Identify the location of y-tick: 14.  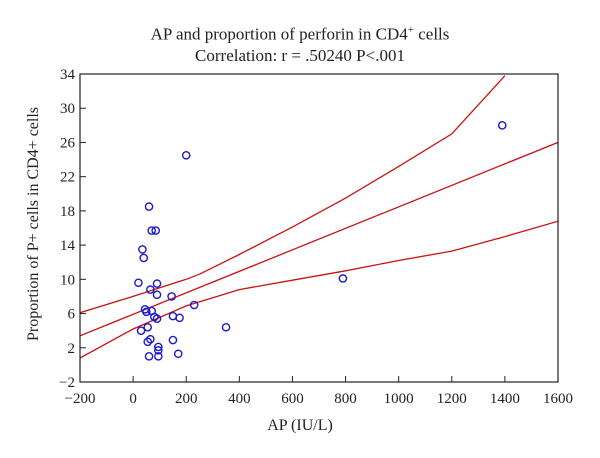
(73, 246).